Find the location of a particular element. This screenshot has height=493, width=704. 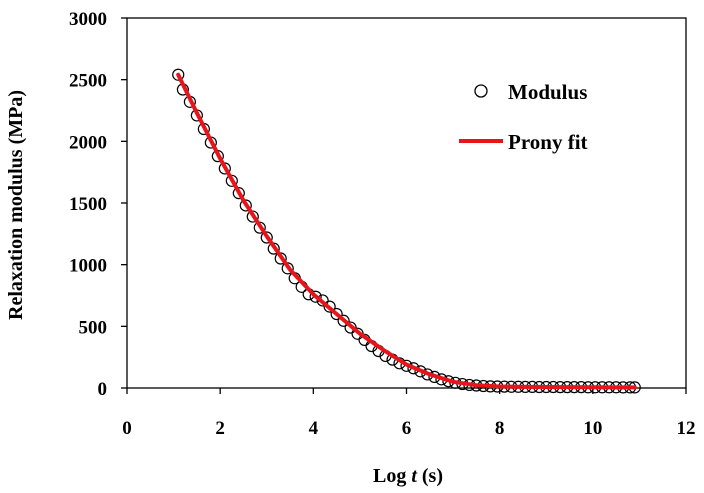

y-tick-label: 2000 is located at coordinates (88, 142).